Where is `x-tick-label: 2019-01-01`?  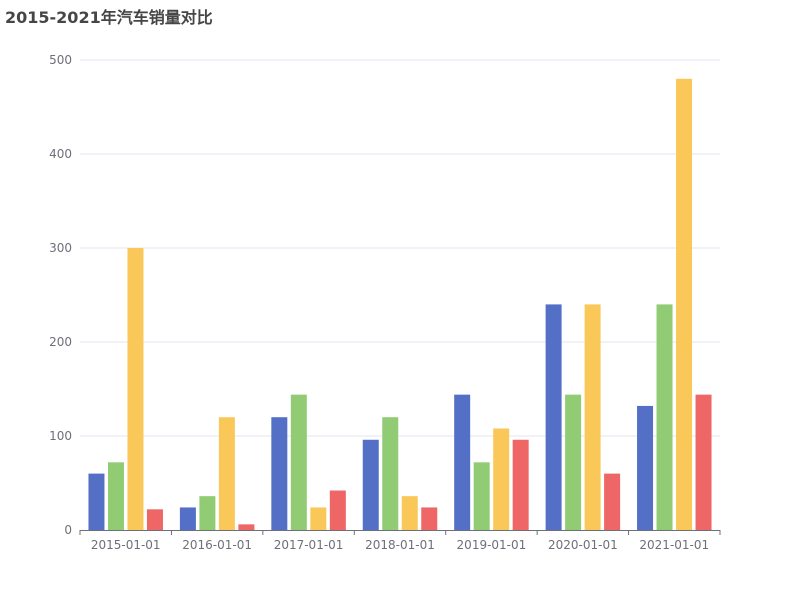 x-tick-label: 2019-01-01 is located at coordinates (492, 545).